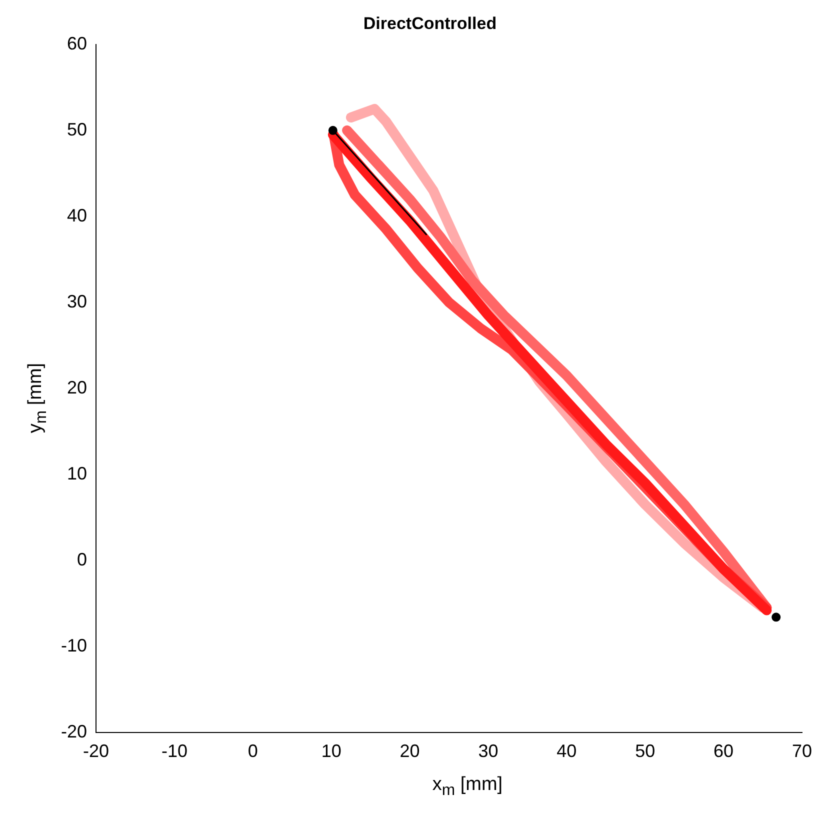  I want to click on x-tick-label: 40, so click(566, 751).